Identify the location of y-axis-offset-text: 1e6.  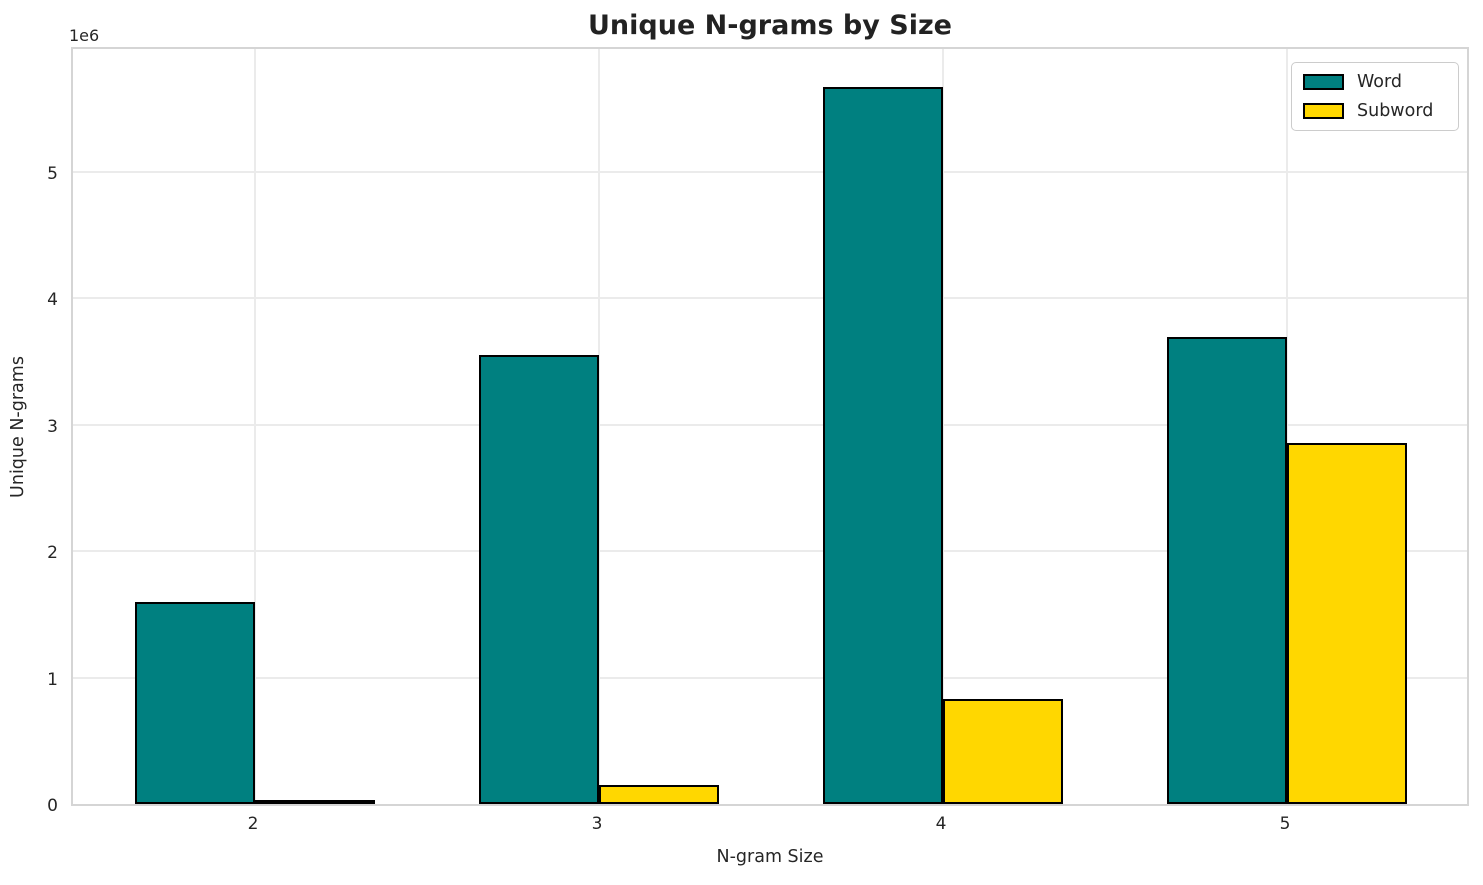
(84, 35).